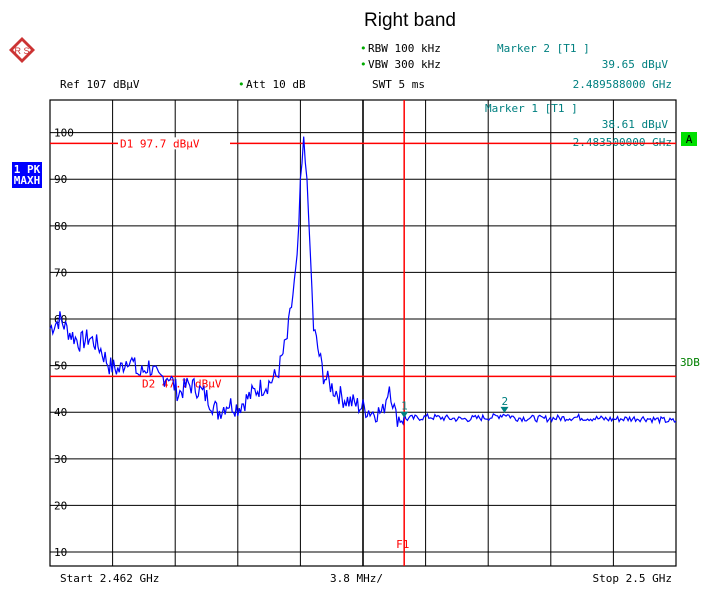 This screenshot has width=704, height=592. Describe the element at coordinates (276, 84) in the screenshot. I see `attenuation-readout: Att 10 dB` at that location.